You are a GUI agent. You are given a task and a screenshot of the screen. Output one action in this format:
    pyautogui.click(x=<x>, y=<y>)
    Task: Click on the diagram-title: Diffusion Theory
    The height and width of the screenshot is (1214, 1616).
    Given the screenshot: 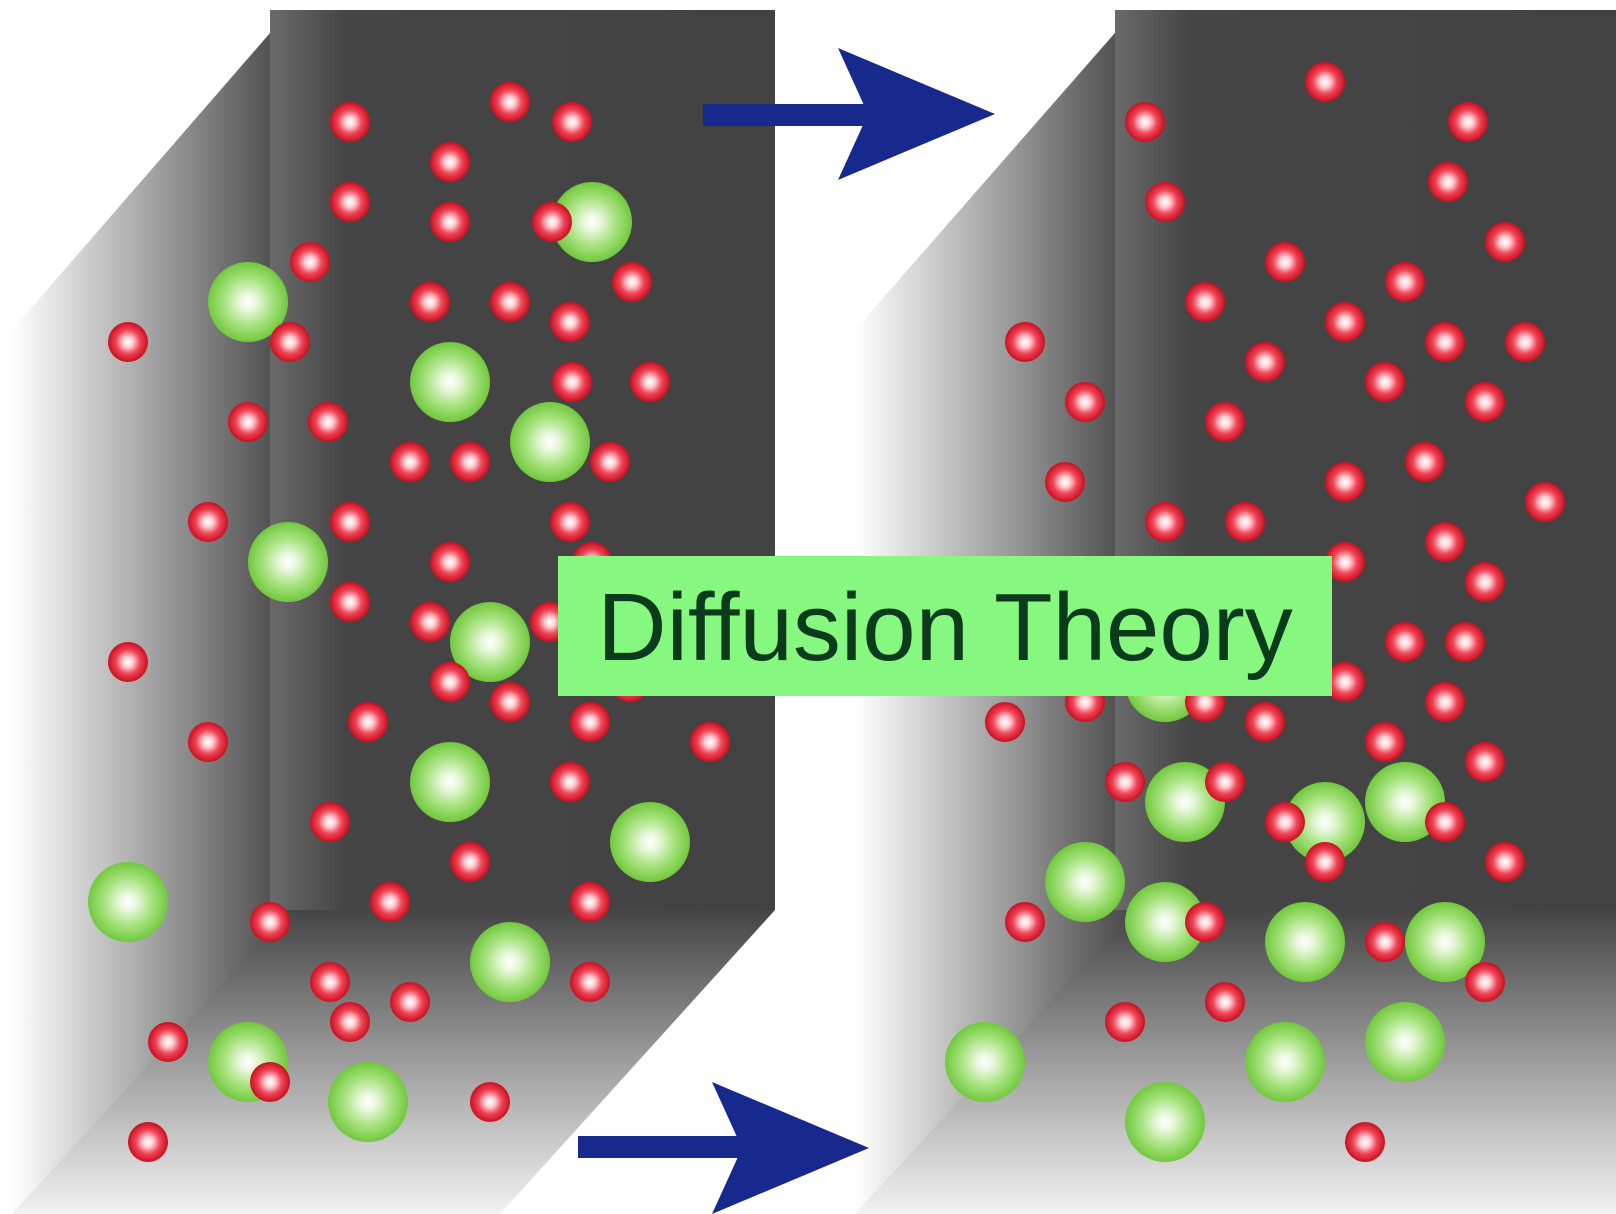 What is the action you would take?
    pyautogui.click(x=945, y=626)
    